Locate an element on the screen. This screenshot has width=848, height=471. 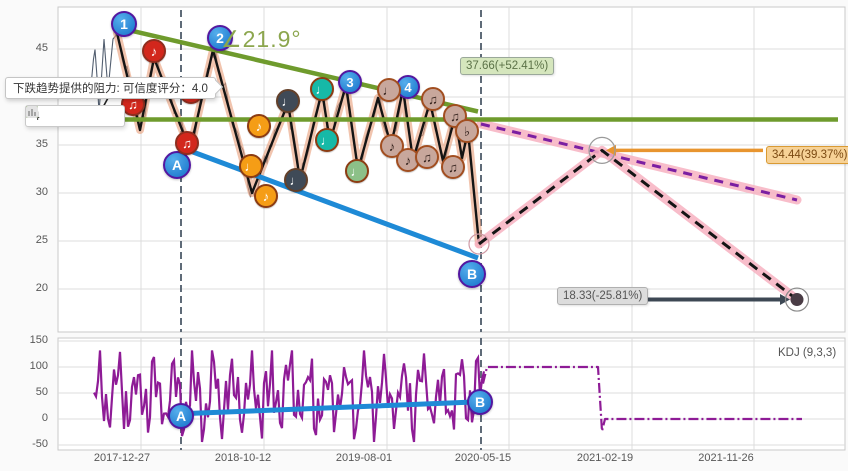
kdj-y-tick: 100 is located at coordinates (38, 366).